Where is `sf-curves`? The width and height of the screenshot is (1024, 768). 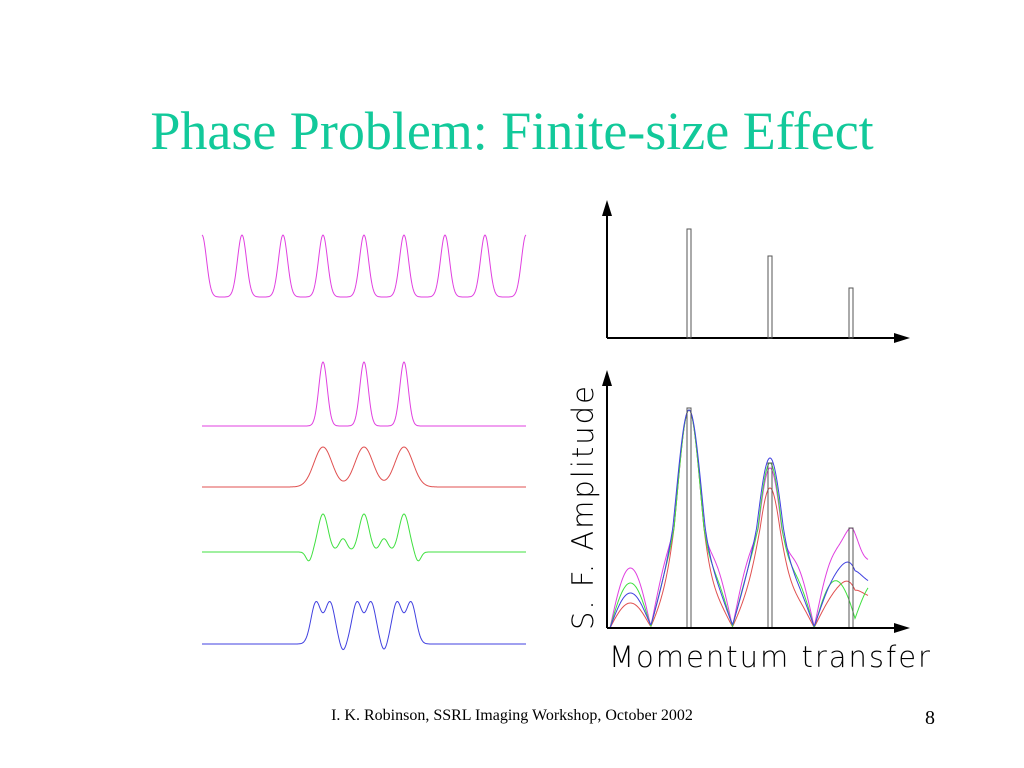
sf-curves is located at coordinates (739, 519).